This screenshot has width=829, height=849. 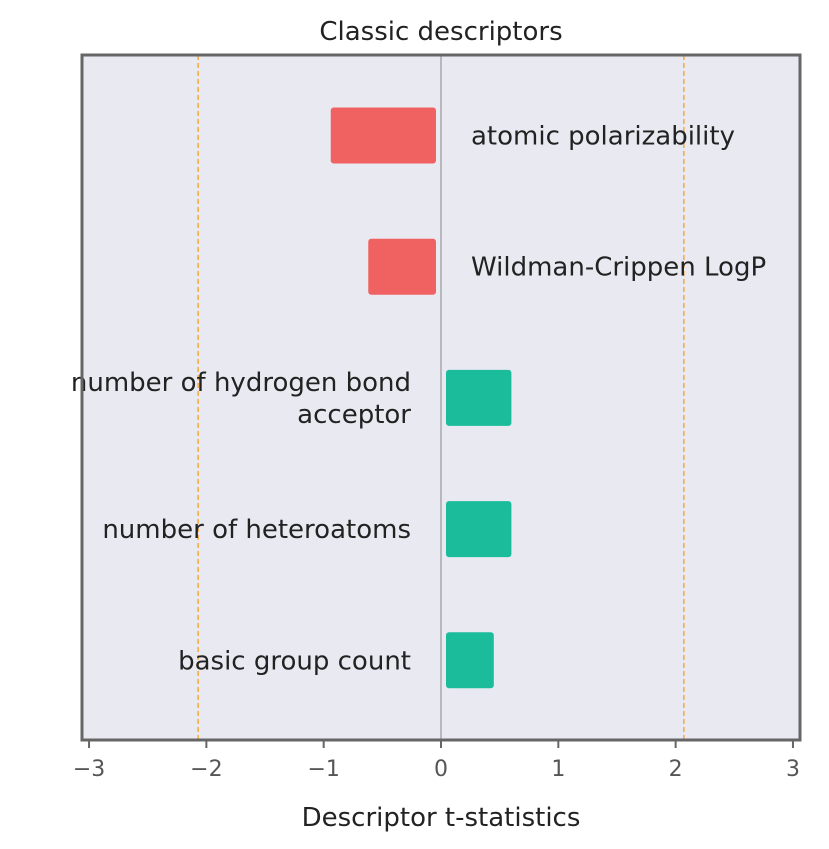 What do you see at coordinates (793, 769) in the screenshot?
I see `x-tick-label: 3` at bounding box center [793, 769].